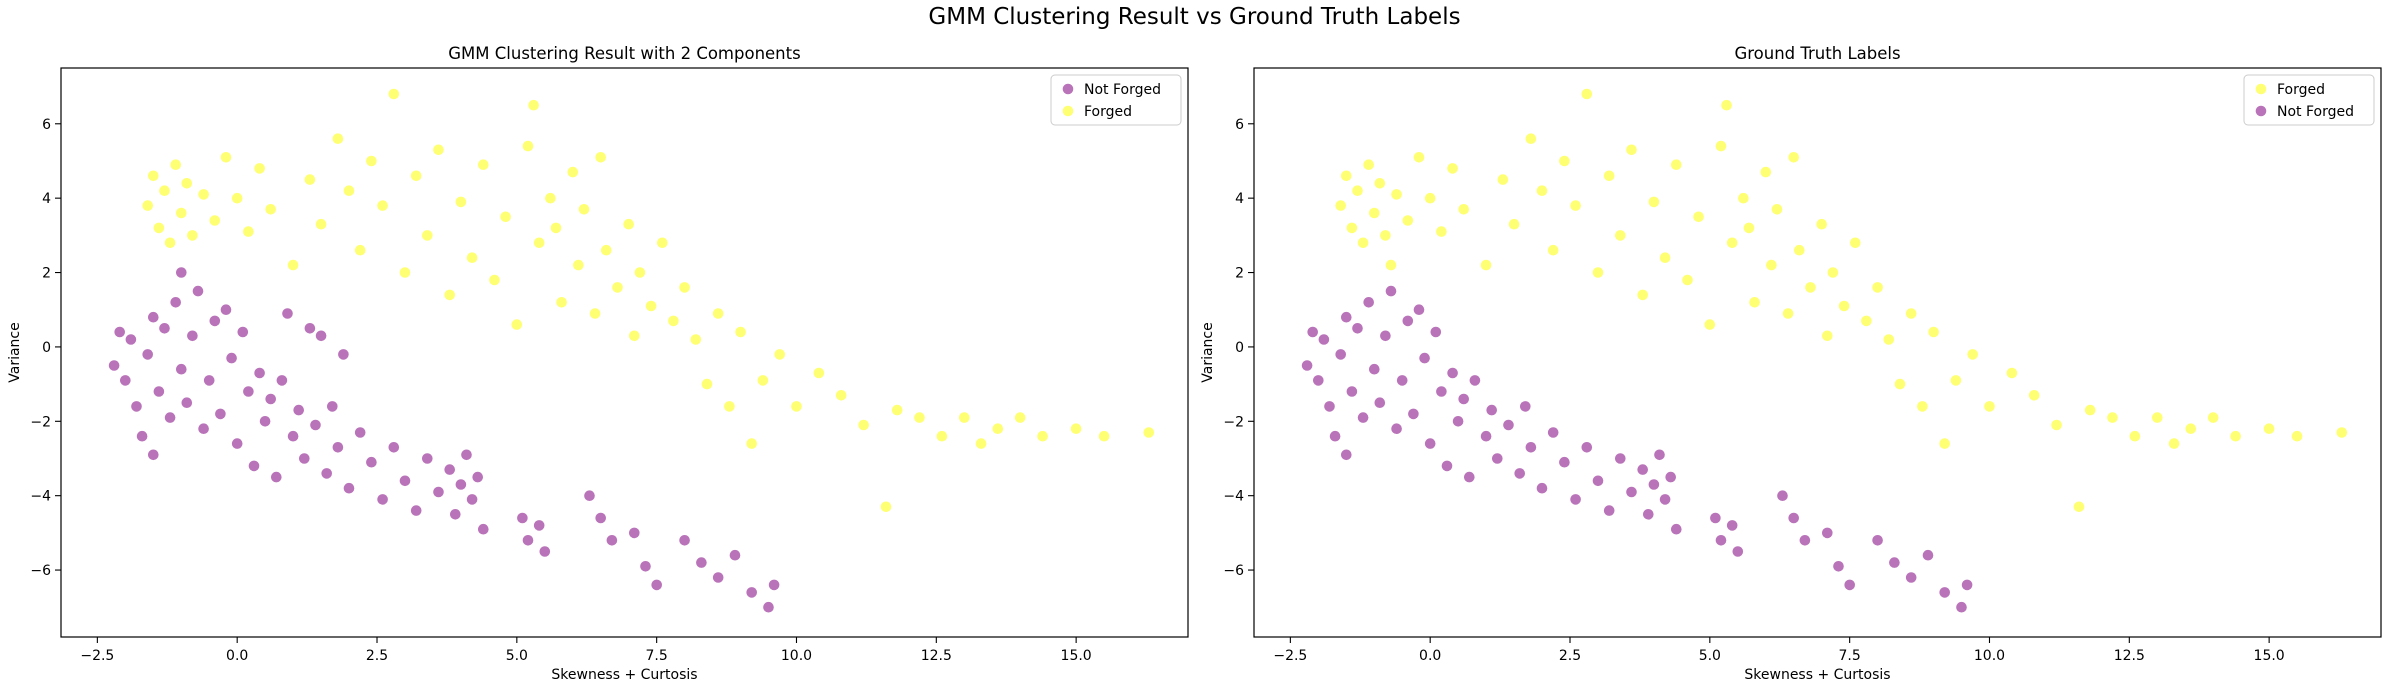 This screenshot has height=691, width=2389. I want to click on x-tick-label: 0.0, so click(237, 656).